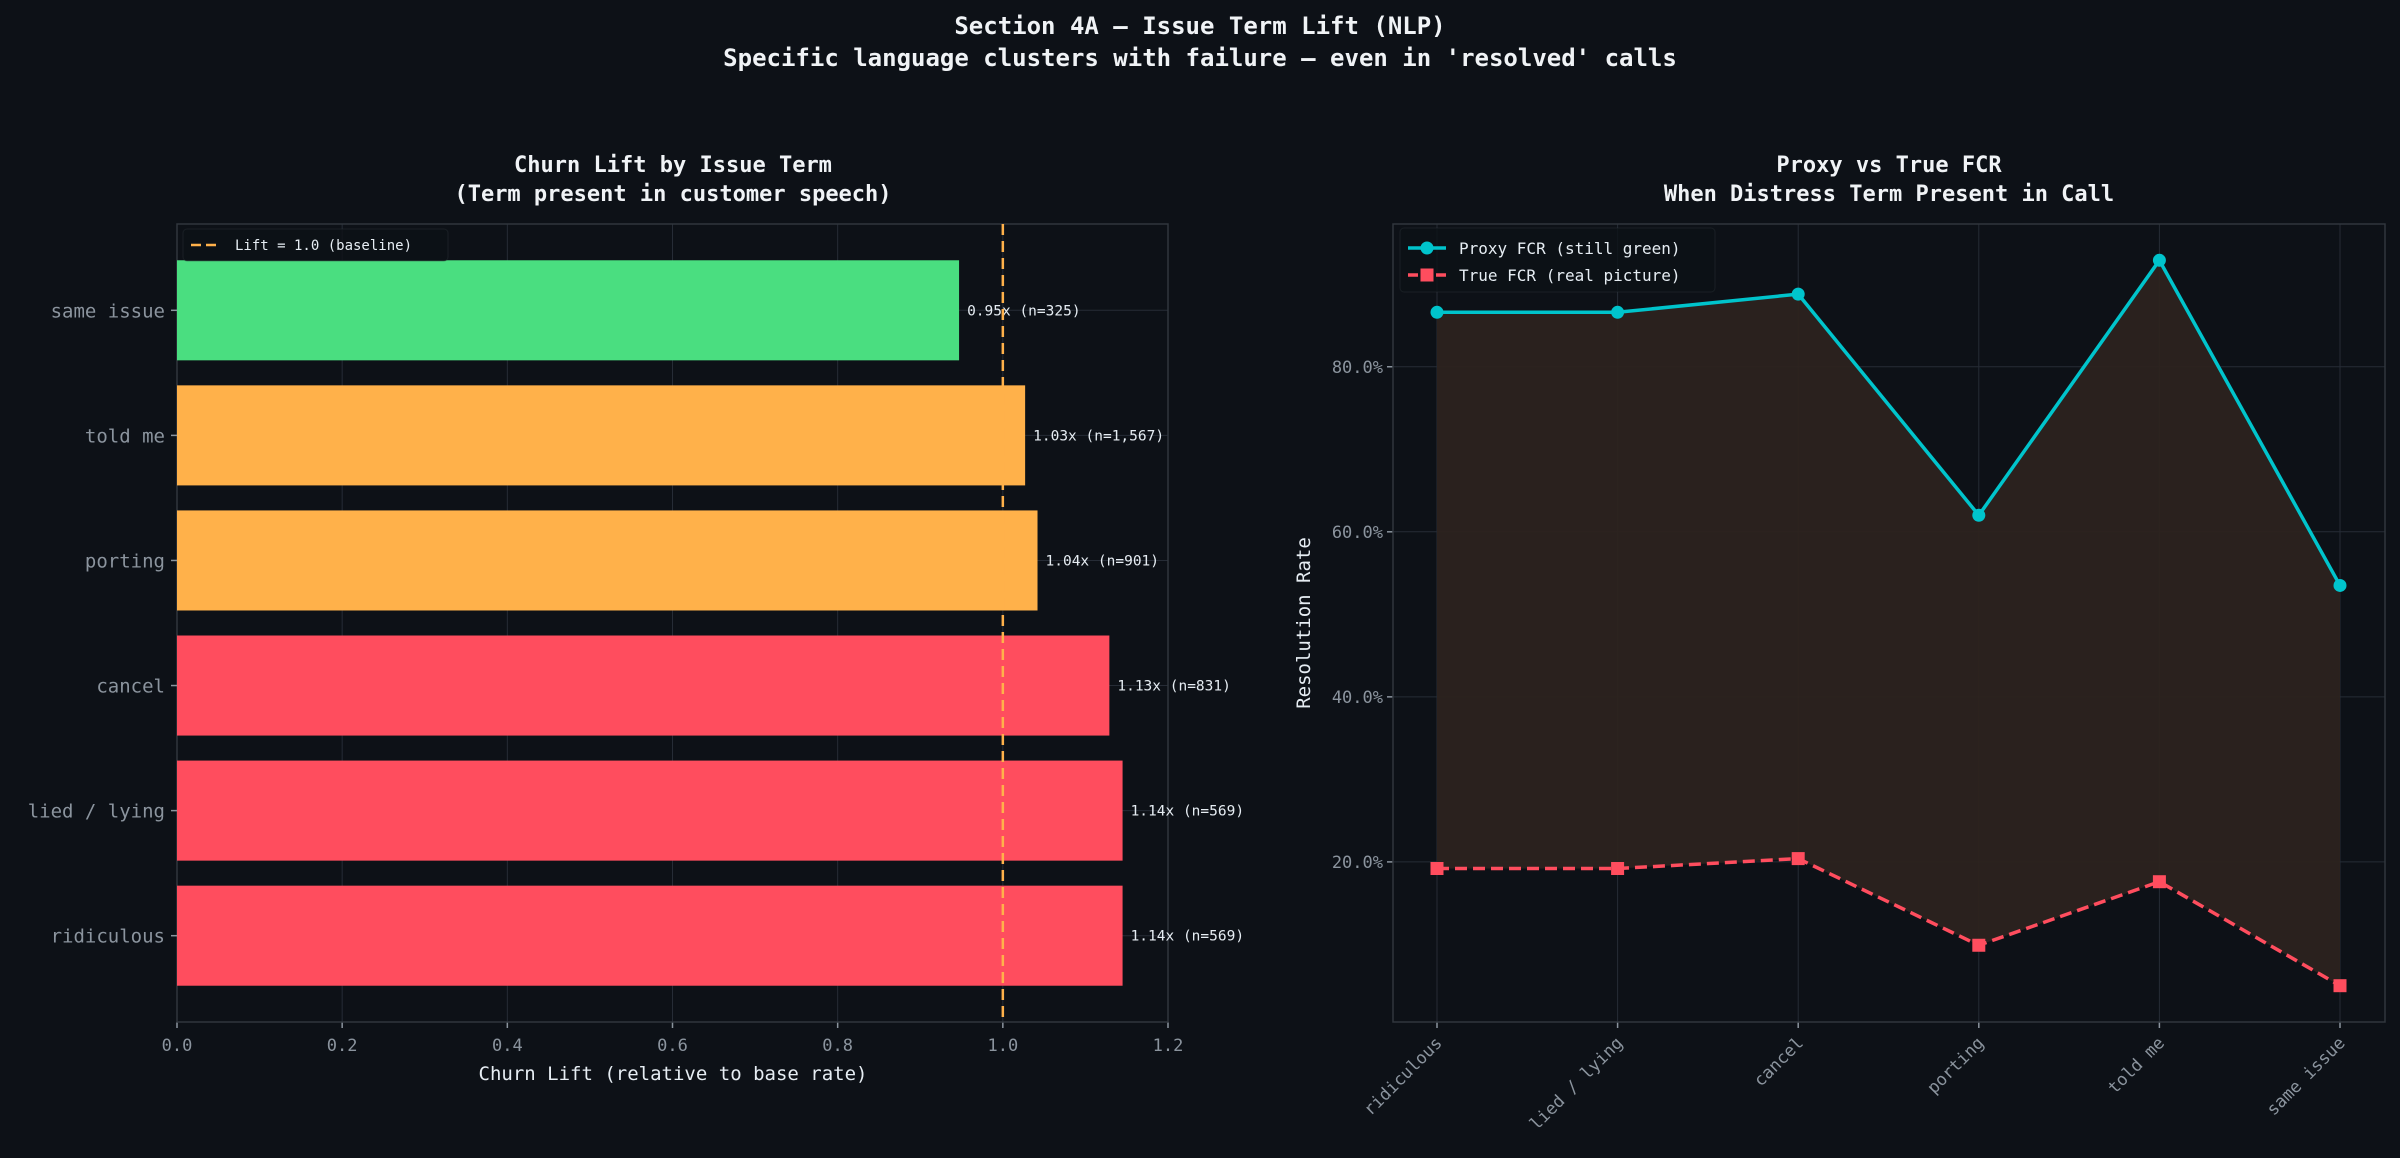  I want to click on x-tick-label: 0.4, so click(507, 1046).